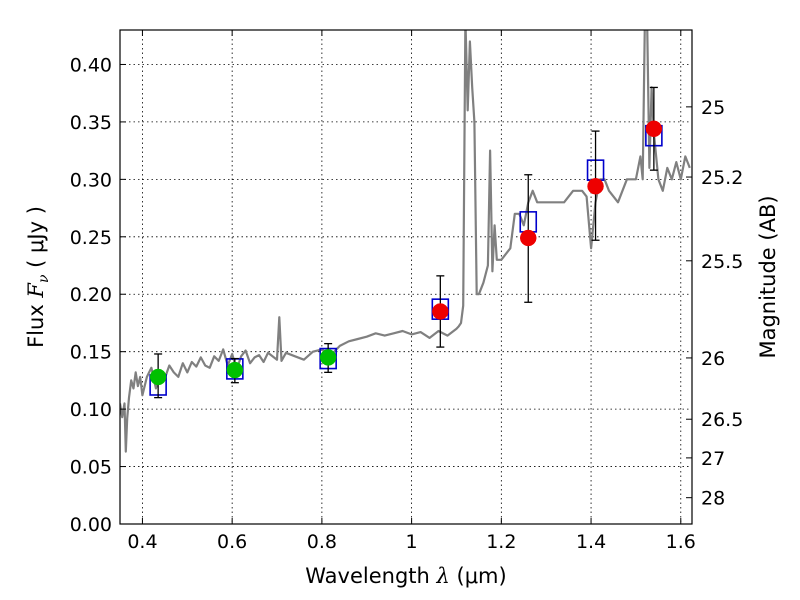 This screenshot has width=800, height=600. I want to click on x-axis-label-unit: (μm), so click(478, 576).